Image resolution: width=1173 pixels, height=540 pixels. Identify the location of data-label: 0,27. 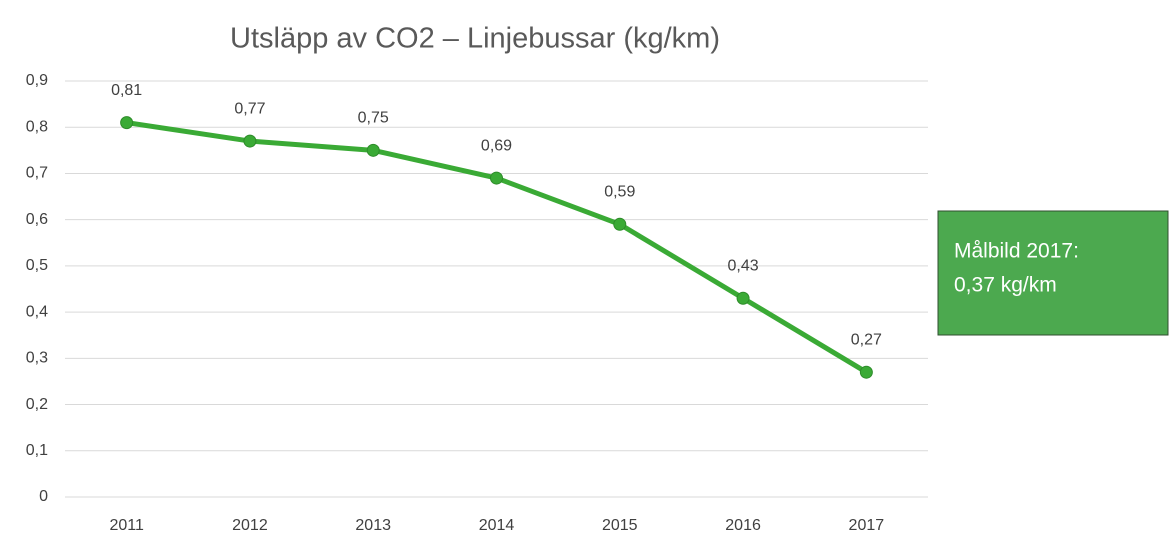
(866, 339).